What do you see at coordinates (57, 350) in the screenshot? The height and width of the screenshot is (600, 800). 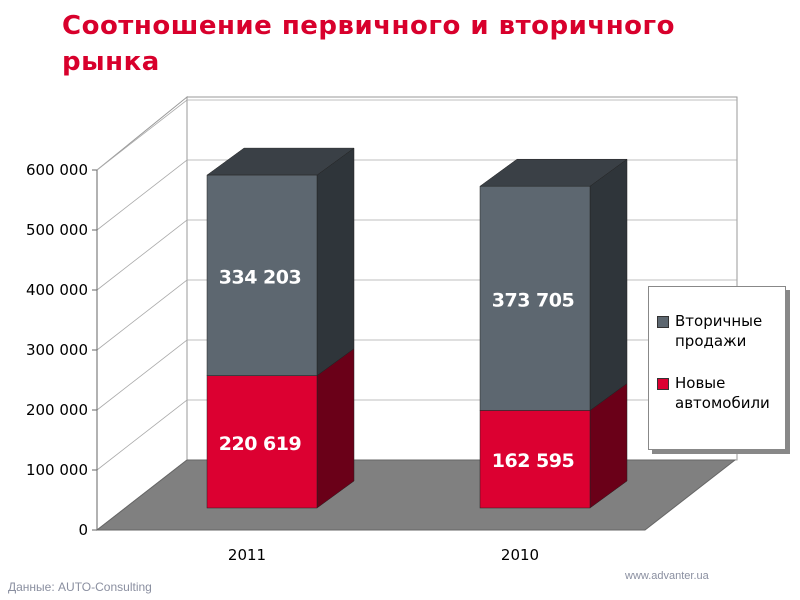 I see `y-tick-label: 300 000` at bounding box center [57, 350].